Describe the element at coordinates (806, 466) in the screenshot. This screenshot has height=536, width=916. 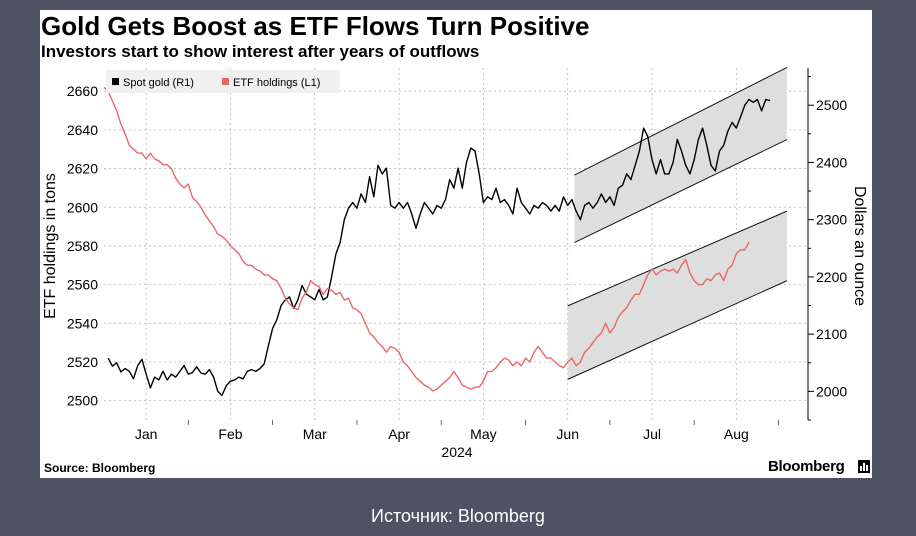
I see `bloomberg-logo: Bloomberg` at that location.